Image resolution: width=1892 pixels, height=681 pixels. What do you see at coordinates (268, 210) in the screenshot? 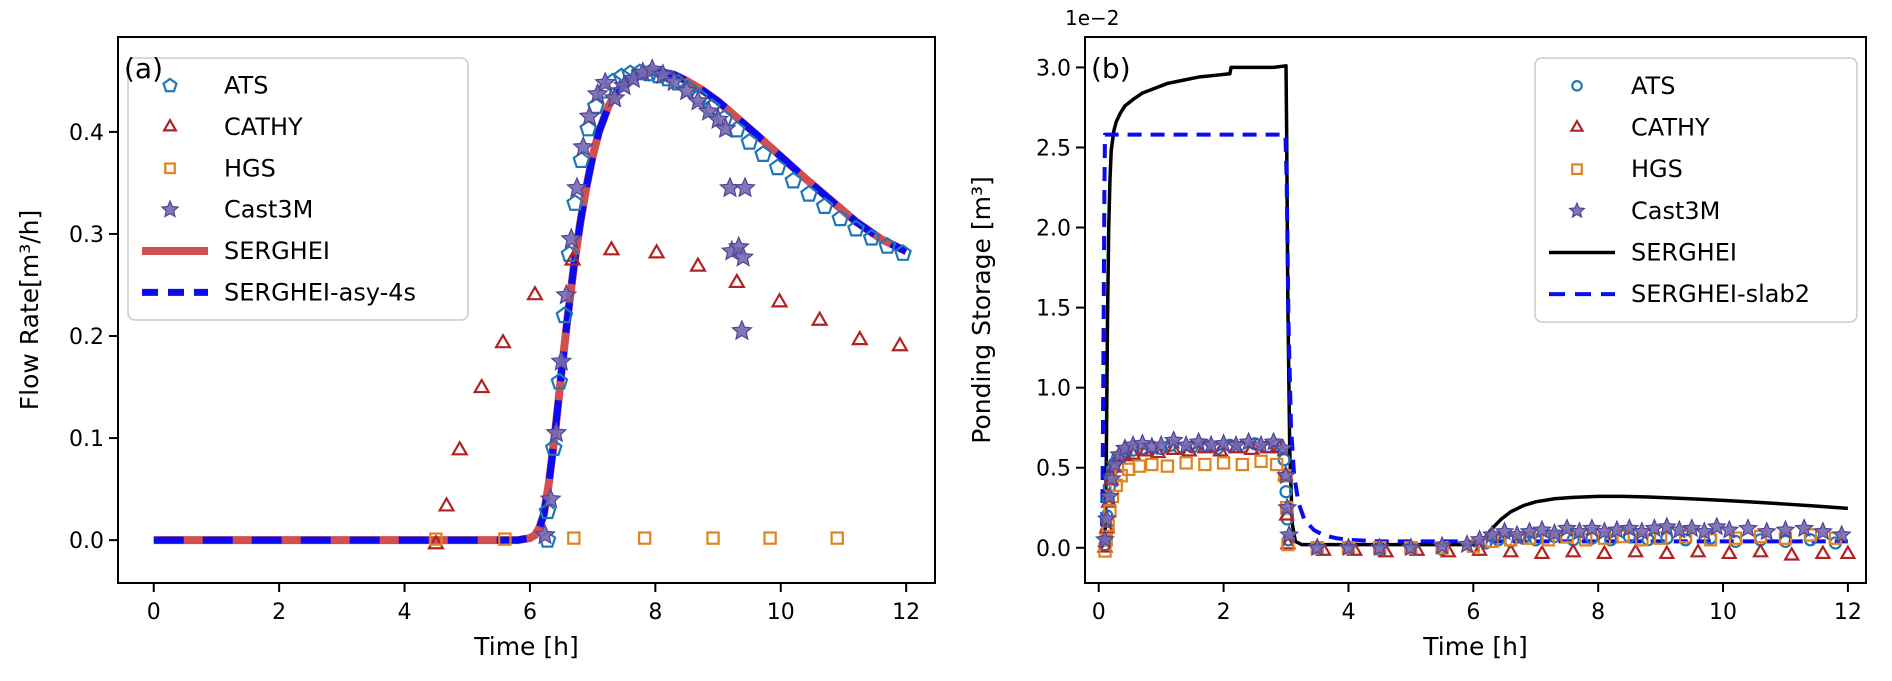
I see `legend-label: Cast3M` at bounding box center [268, 210].